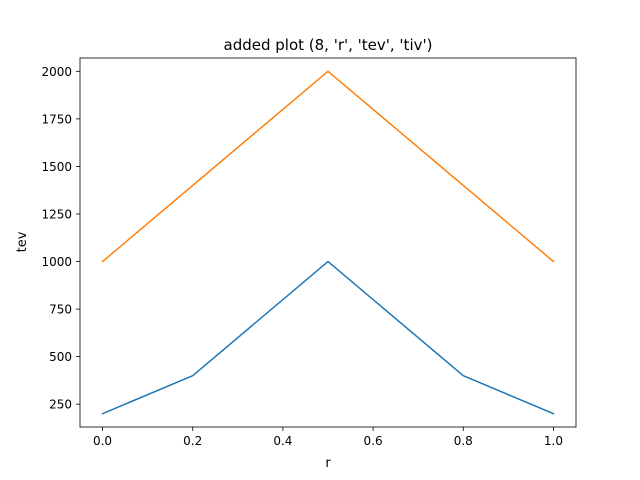 This screenshot has height=480, width=640. What do you see at coordinates (463, 441) in the screenshot?
I see `x-tick-label: 0.8` at bounding box center [463, 441].